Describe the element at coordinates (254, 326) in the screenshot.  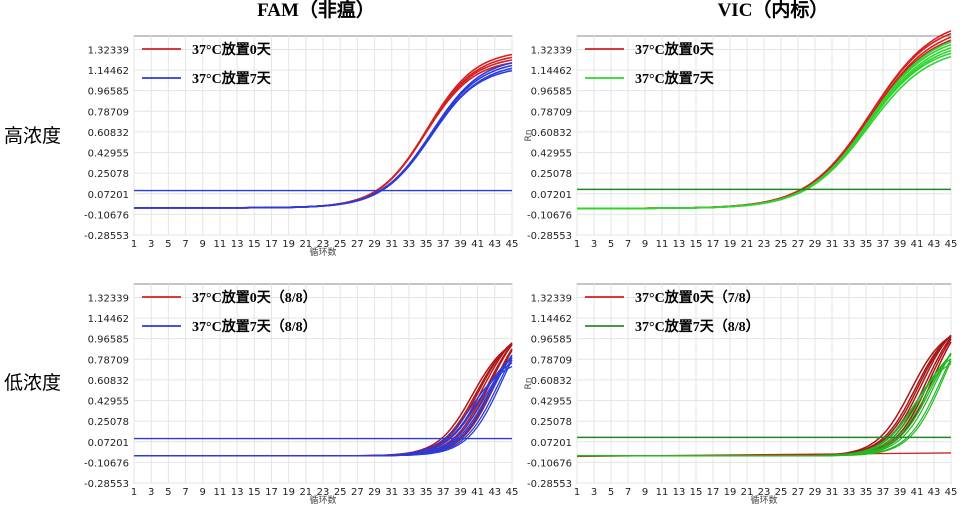
I see `legend-label: 37°C放置7天（8/8）` at that location.